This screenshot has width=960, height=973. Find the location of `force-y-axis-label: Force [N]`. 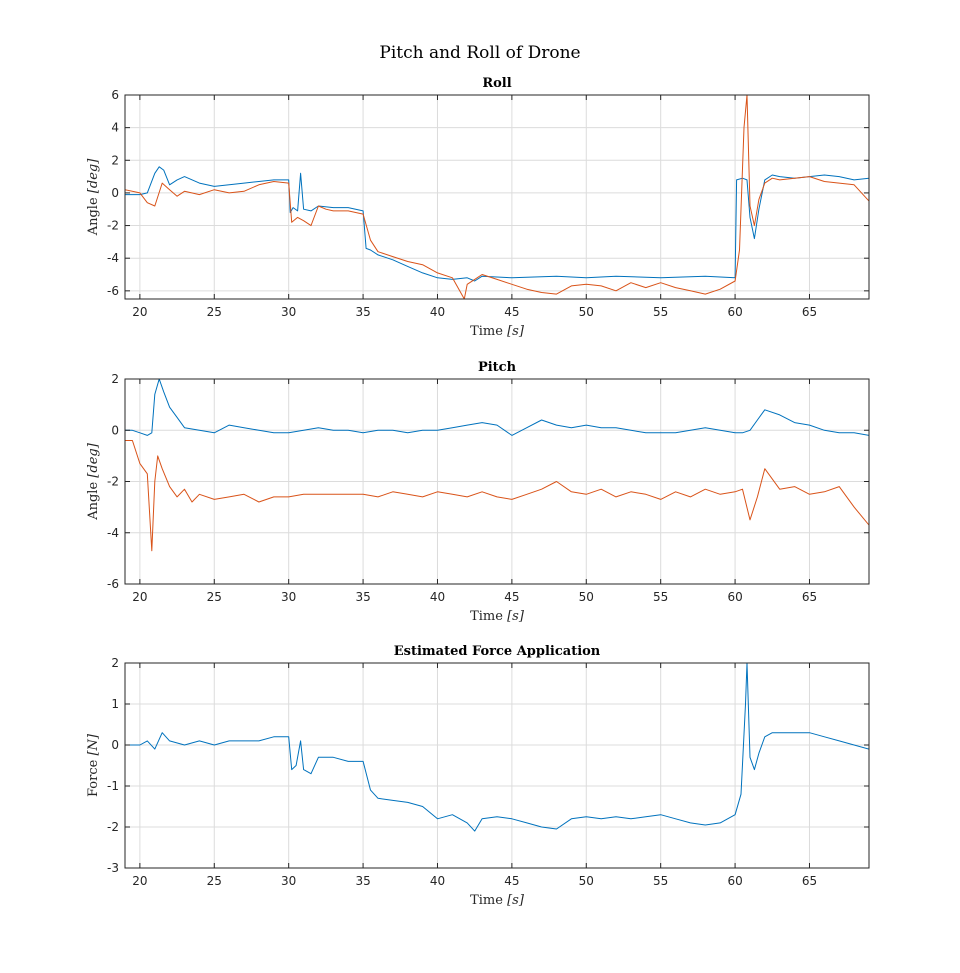

force-y-axis-label: Force [N] is located at coordinates (93, 765).